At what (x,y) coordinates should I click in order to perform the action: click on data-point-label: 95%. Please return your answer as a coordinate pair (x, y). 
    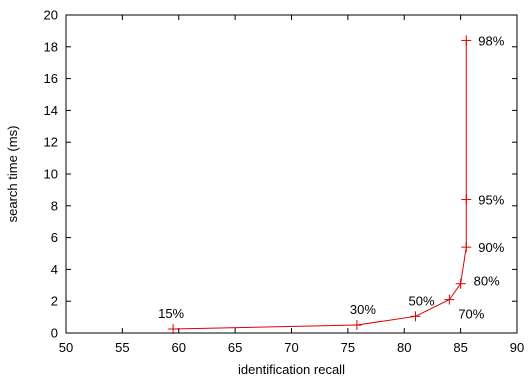
    Looking at the image, I should click on (491, 199).